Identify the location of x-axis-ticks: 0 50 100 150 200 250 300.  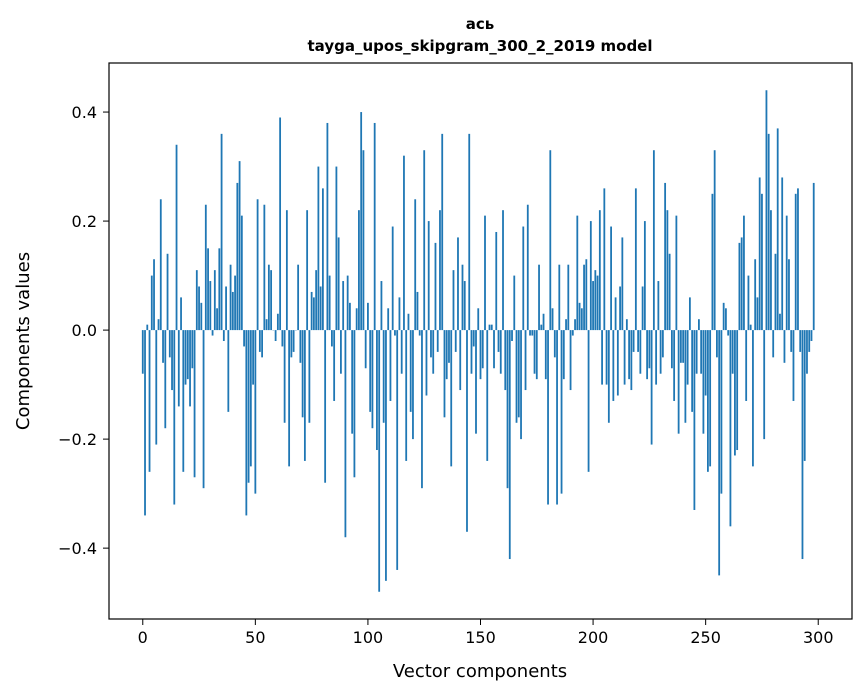
(486, 633).